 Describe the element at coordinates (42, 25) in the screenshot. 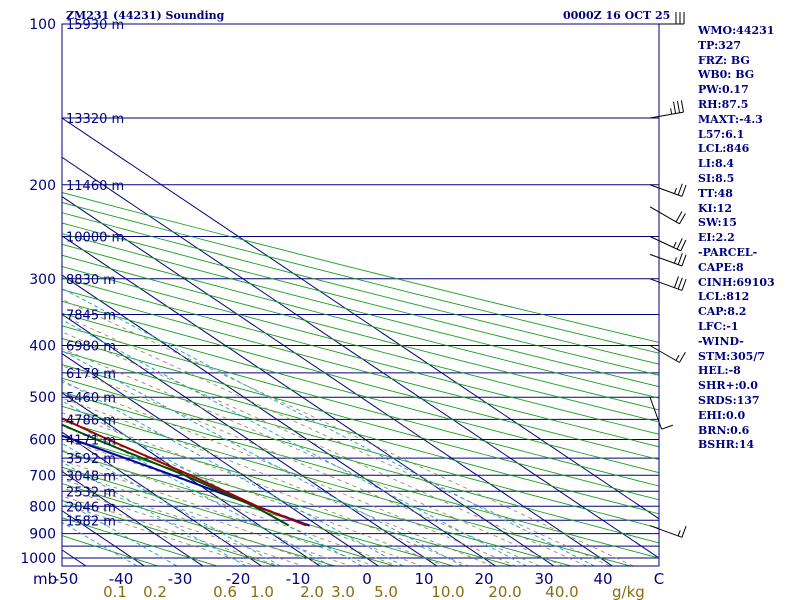

I see `pressure-tick-label: 100` at that location.